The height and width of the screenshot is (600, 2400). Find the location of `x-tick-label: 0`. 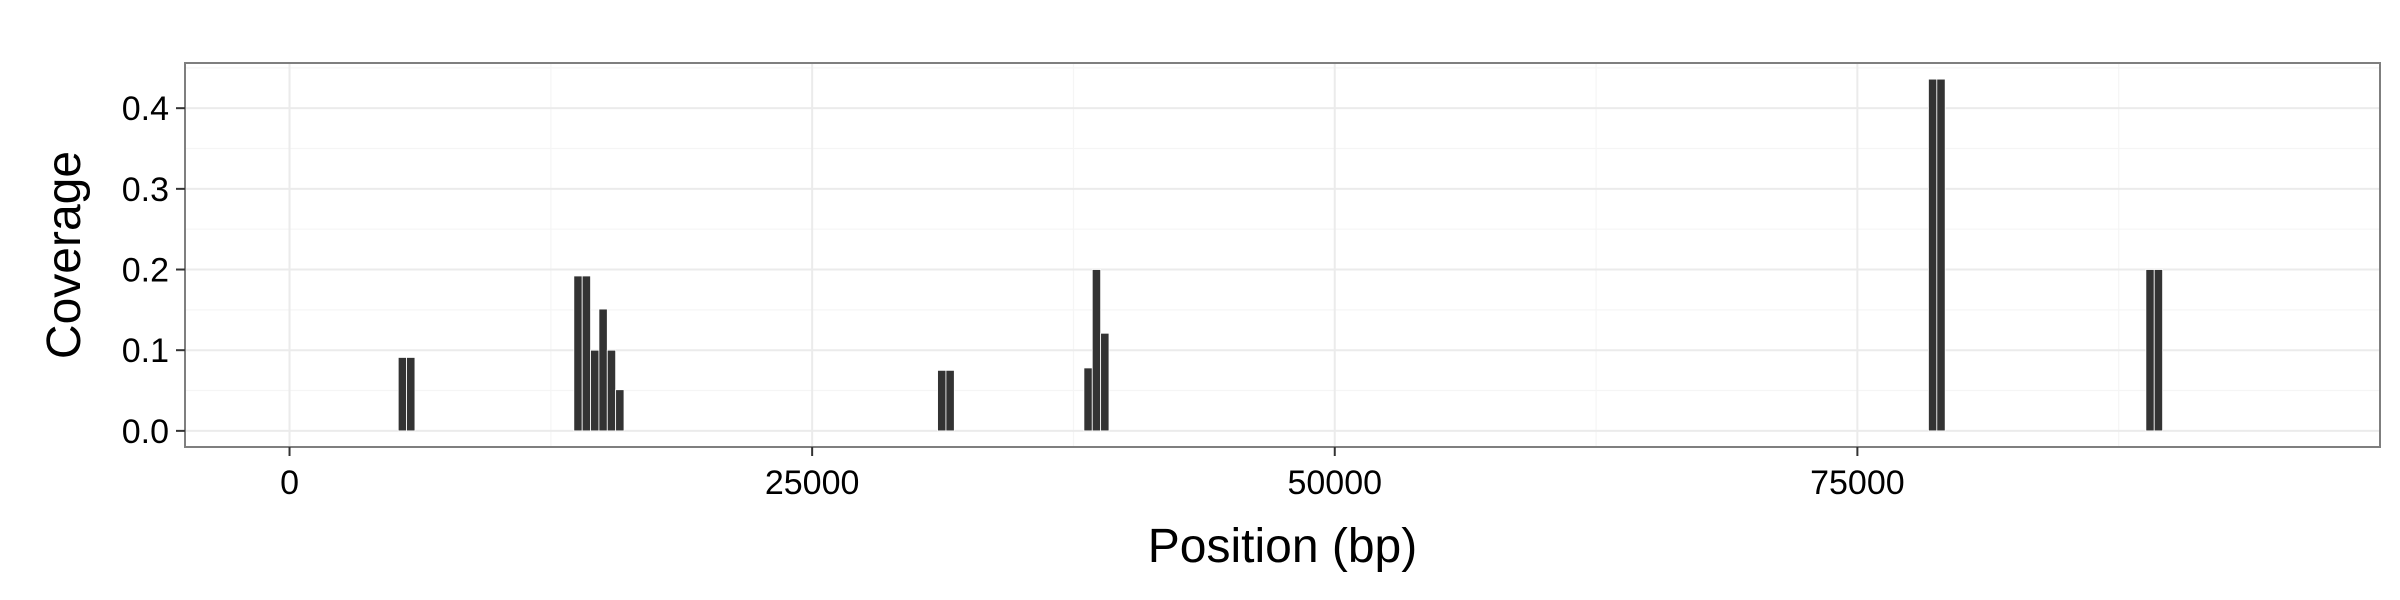

x-tick-label: 0 is located at coordinates (289, 483).